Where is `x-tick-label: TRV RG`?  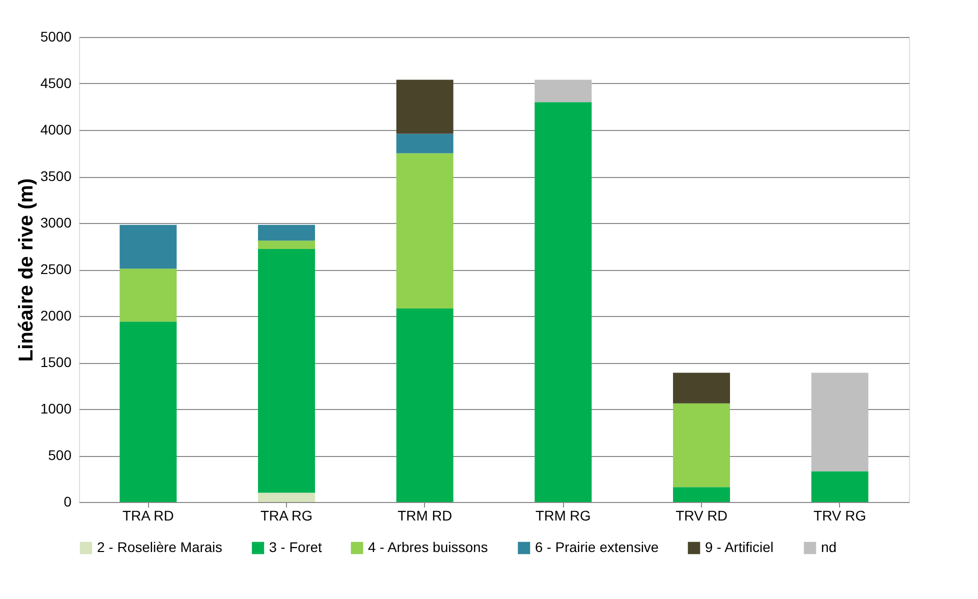 x-tick-label: TRV RG is located at coordinates (840, 516).